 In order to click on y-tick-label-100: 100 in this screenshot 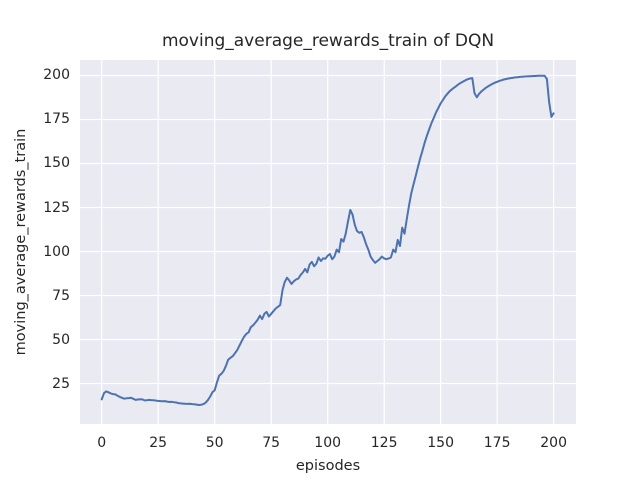, I will do `click(56, 251)`.